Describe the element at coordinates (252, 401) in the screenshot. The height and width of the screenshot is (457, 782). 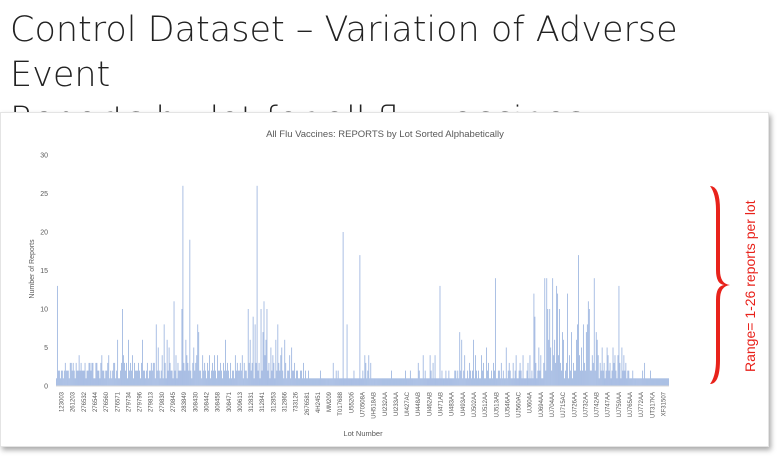
I see `x-tick-label: 312831` at that location.